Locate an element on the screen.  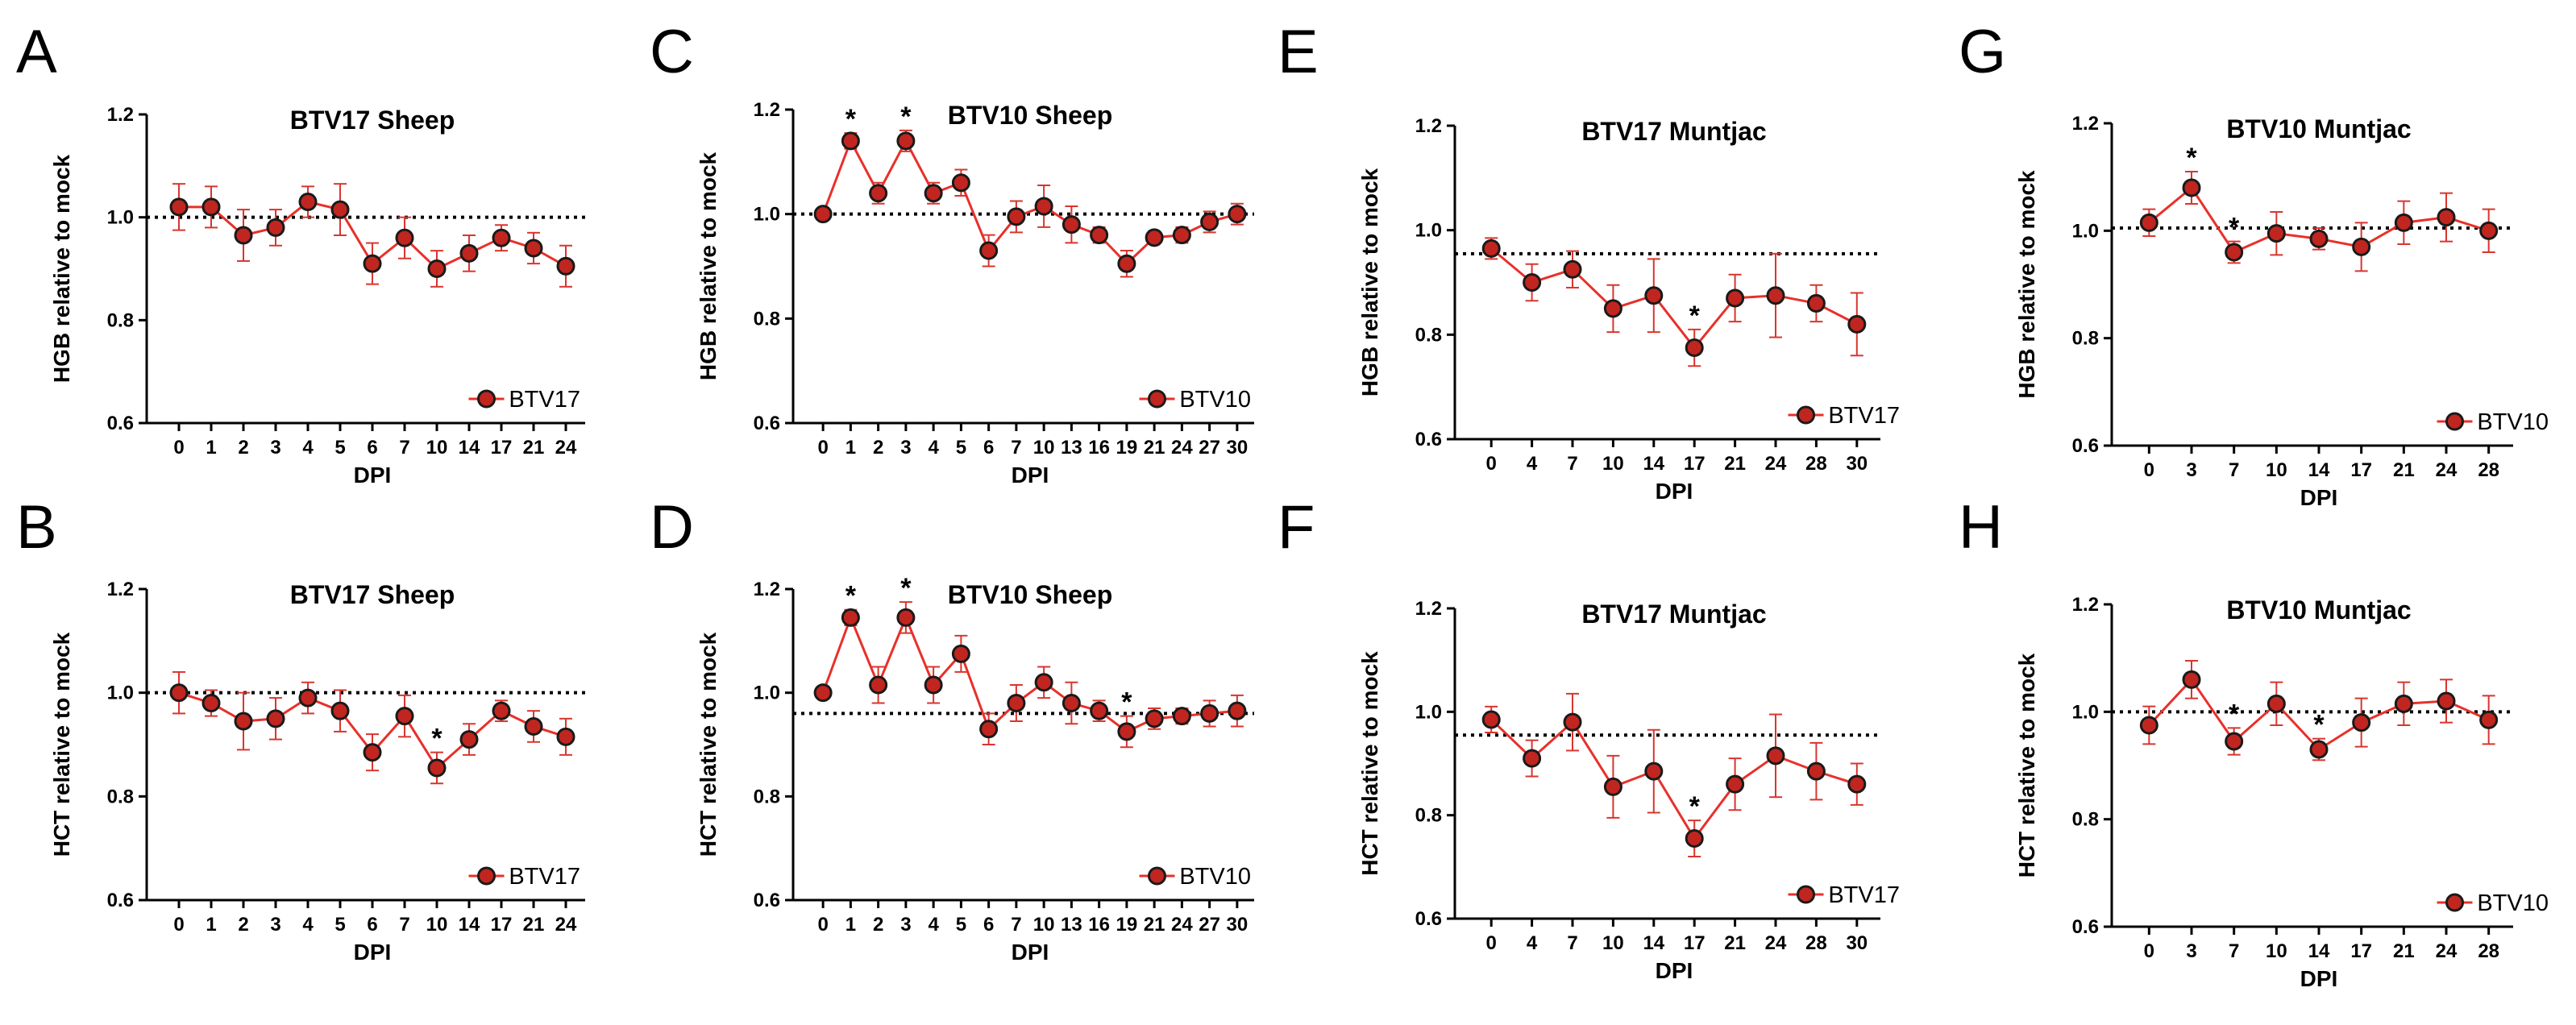
x-tick-label: 24 is located at coordinates (1182, 448).